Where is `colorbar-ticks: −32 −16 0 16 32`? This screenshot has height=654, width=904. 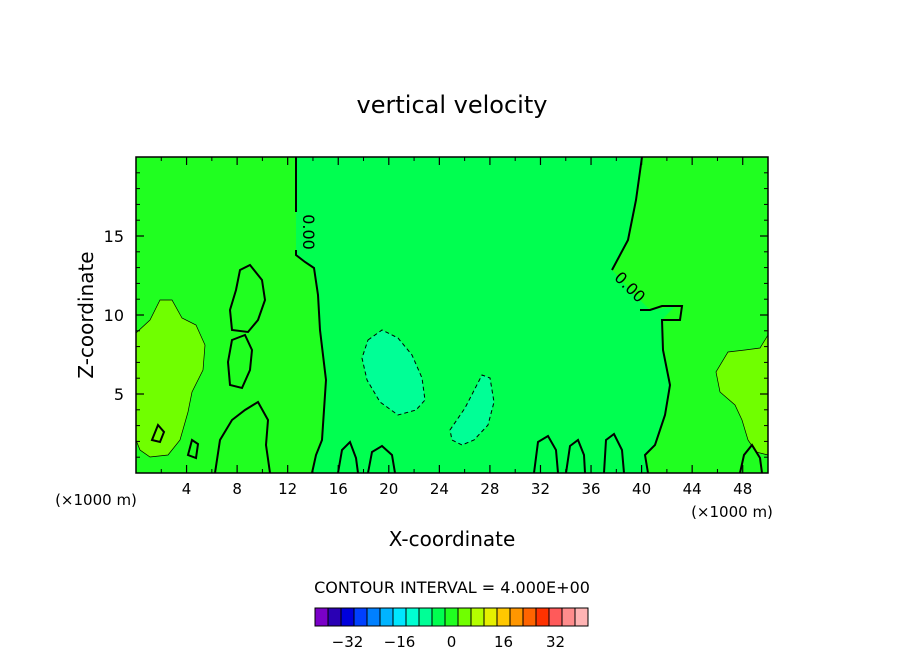
colorbar-ticks: −32 −16 0 16 32 is located at coordinates (448, 642).